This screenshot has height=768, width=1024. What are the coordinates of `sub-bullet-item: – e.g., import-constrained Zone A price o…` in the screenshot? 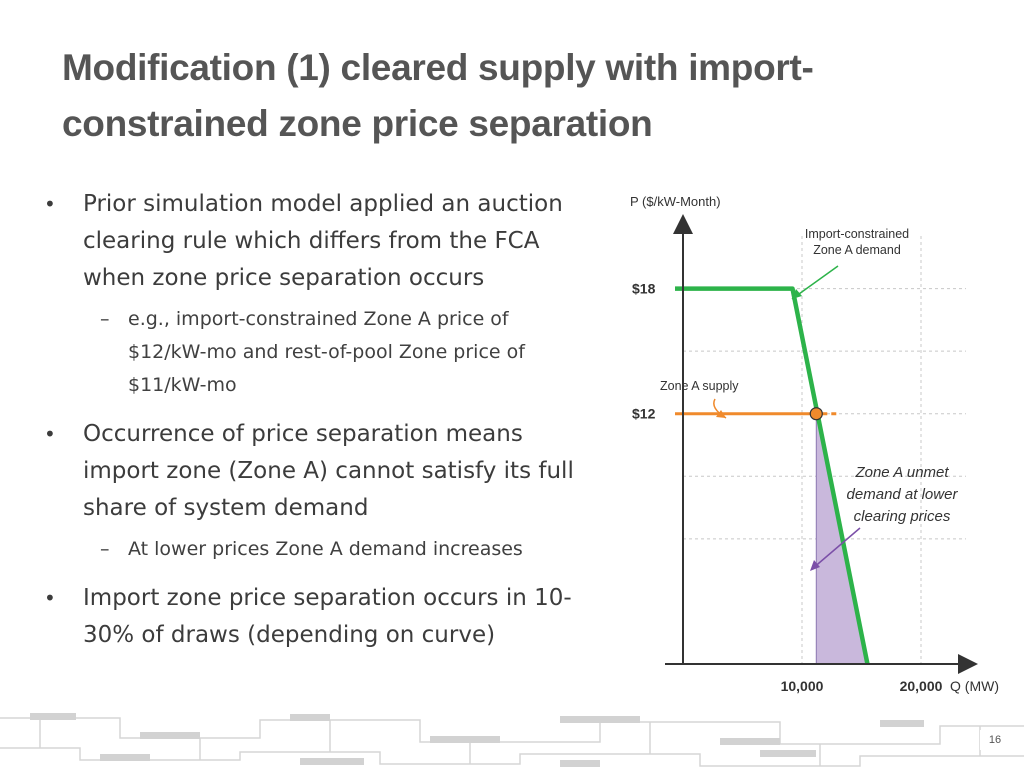 It's located at (336, 352).